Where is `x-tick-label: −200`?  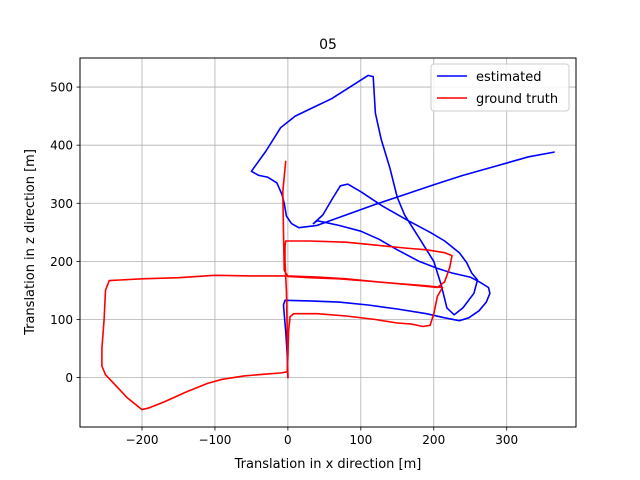
x-tick-label: −200 is located at coordinates (142, 440).